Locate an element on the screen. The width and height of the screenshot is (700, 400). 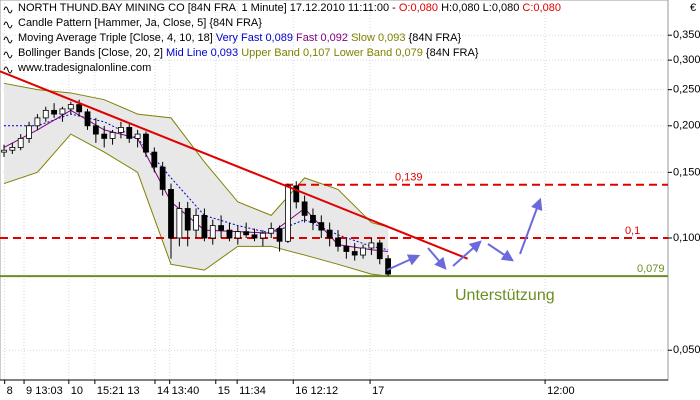
header-segment: Very Fast 0,089 is located at coordinates (254, 38).